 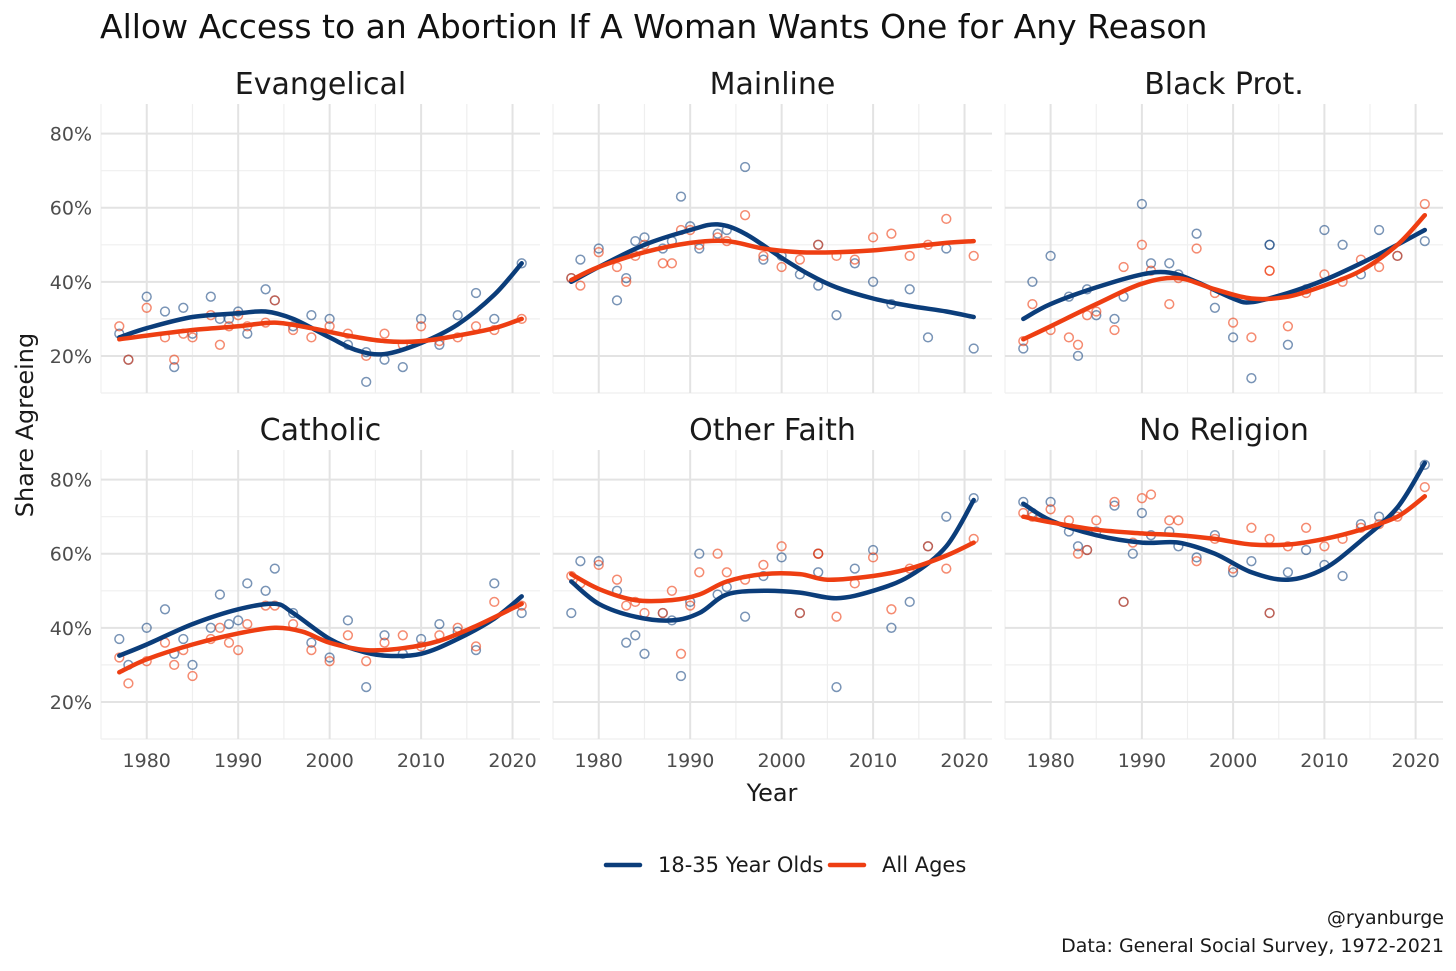 What do you see at coordinates (690, 761) in the screenshot?
I see `x-tick-label: 1990` at bounding box center [690, 761].